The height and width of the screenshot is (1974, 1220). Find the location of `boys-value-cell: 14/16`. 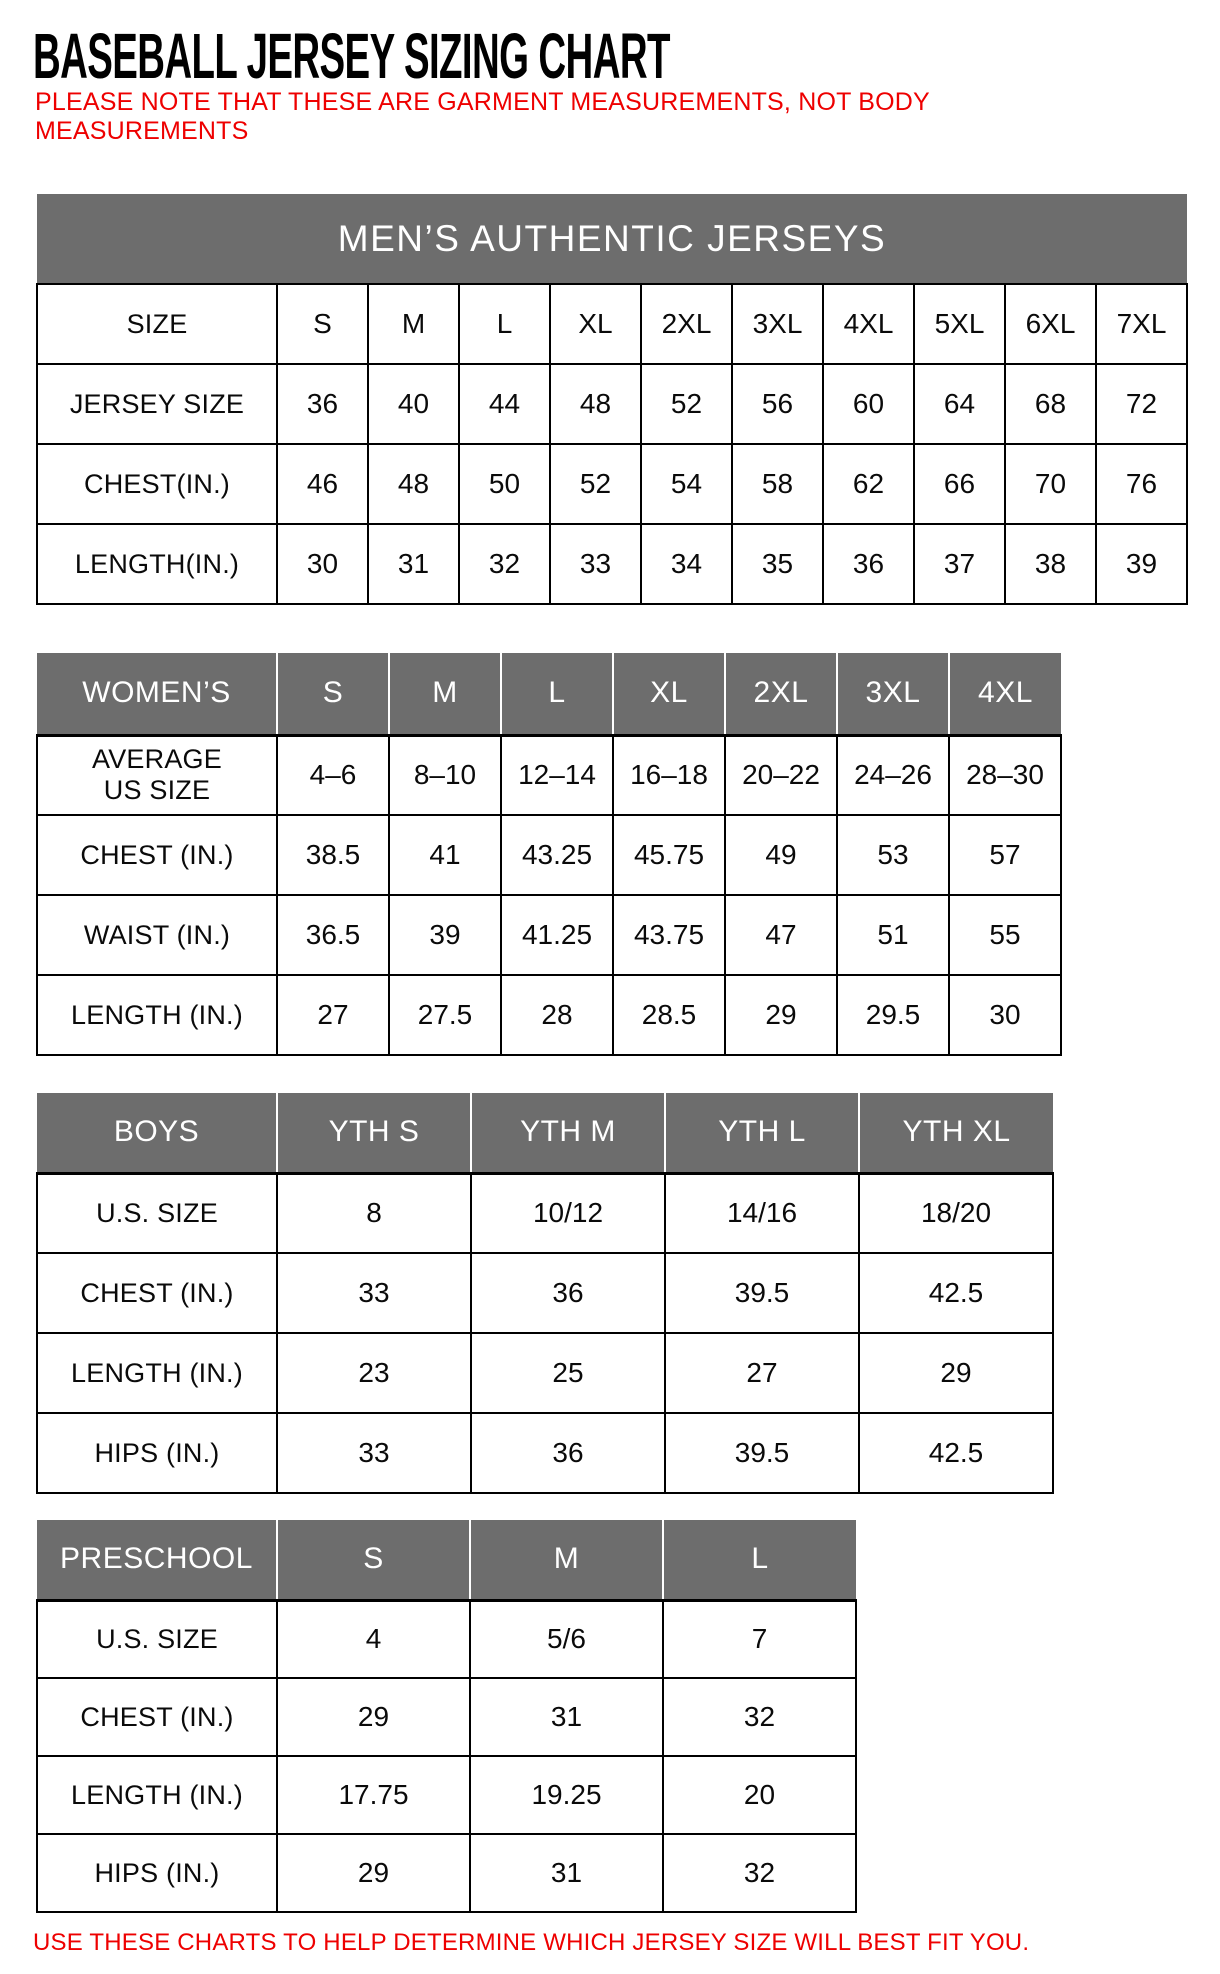

boys-value-cell: 14/16 is located at coordinates (762, 1213).